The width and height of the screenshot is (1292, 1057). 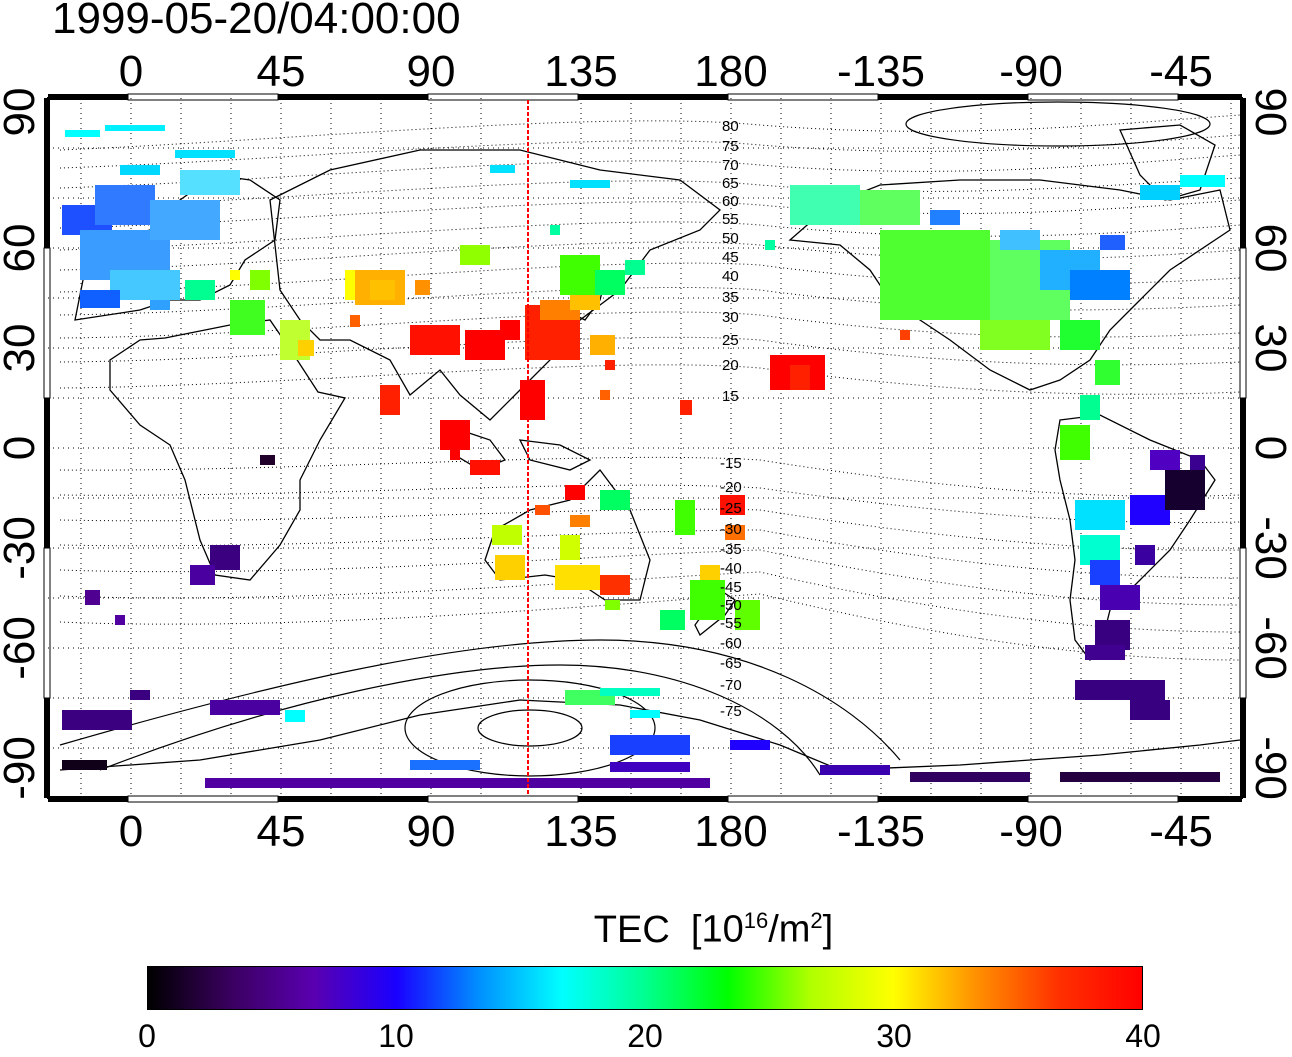 What do you see at coordinates (730, 146) in the screenshot?
I see `mlat-label: 75` at bounding box center [730, 146].